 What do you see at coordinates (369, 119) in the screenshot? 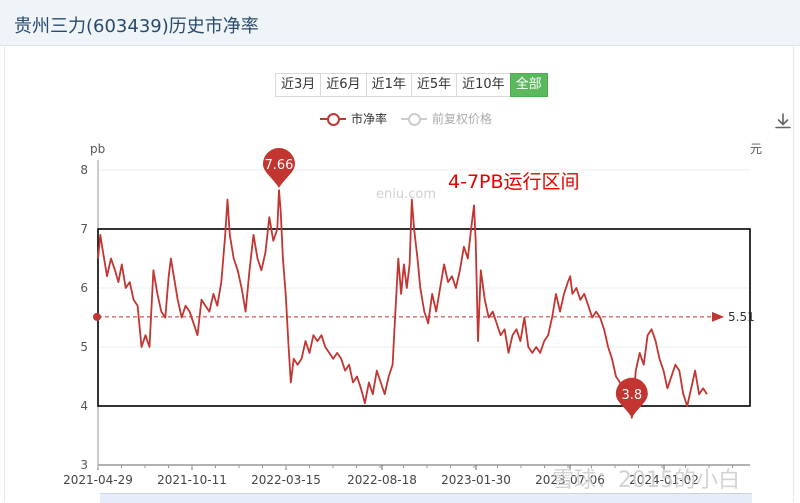
I see `legend-label: 市净率` at bounding box center [369, 119].